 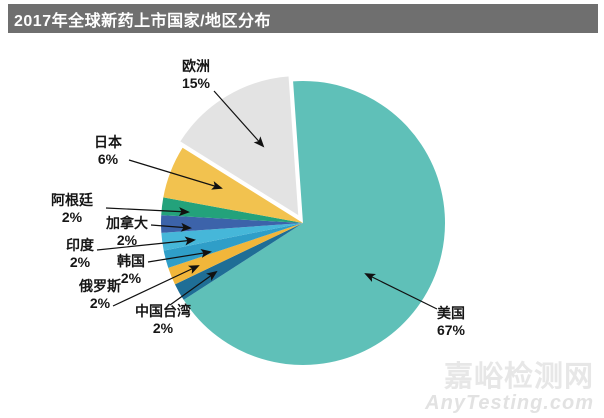 What do you see at coordinates (163, 328) in the screenshot?
I see `label-pct-taiwan-china: 2%` at bounding box center [163, 328].